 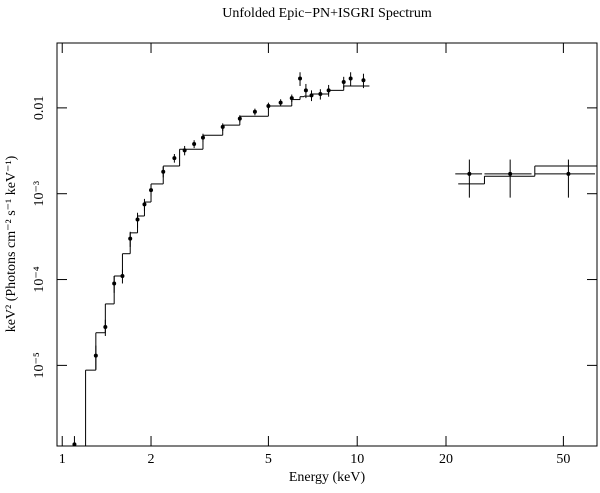 What do you see at coordinates (39, 279) in the screenshot?
I see `y-tick-label: 10⁻⁴` at bounding box center [39, 279].